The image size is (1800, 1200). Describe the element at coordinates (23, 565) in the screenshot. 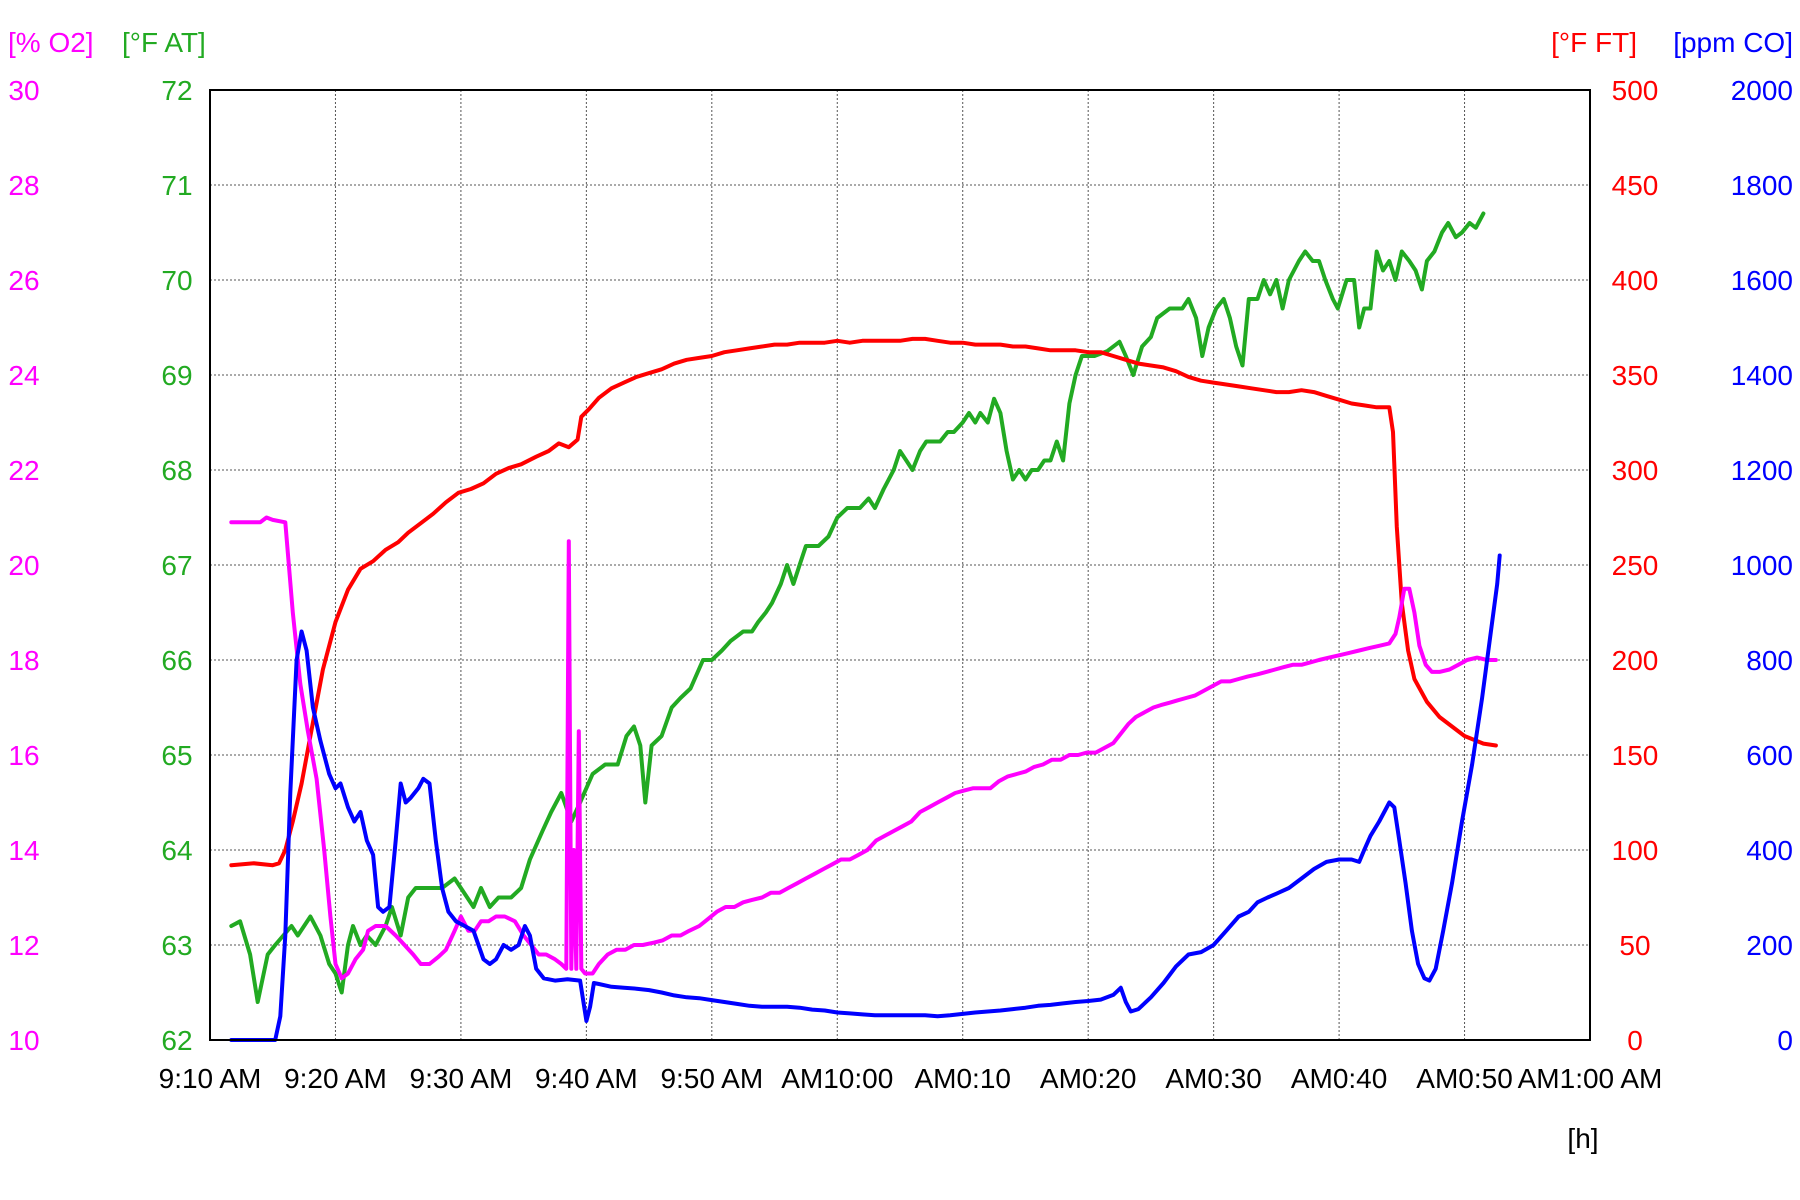

I see `tick-label-o2: 20` at that location.